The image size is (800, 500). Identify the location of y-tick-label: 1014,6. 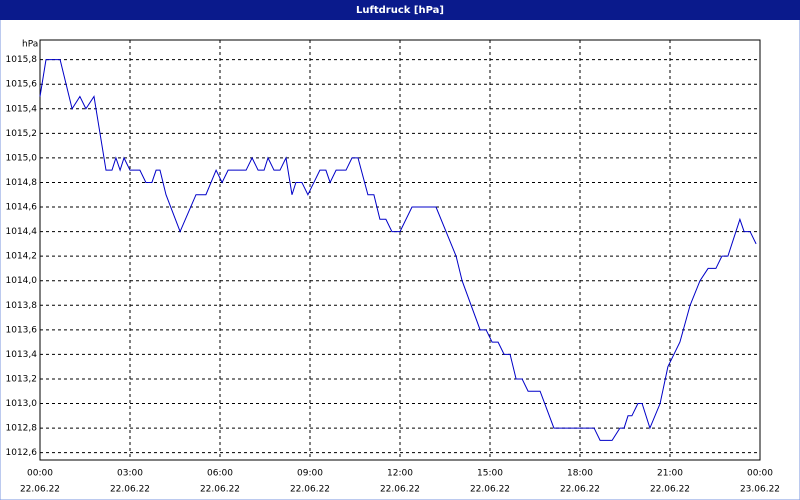
(22, 208).